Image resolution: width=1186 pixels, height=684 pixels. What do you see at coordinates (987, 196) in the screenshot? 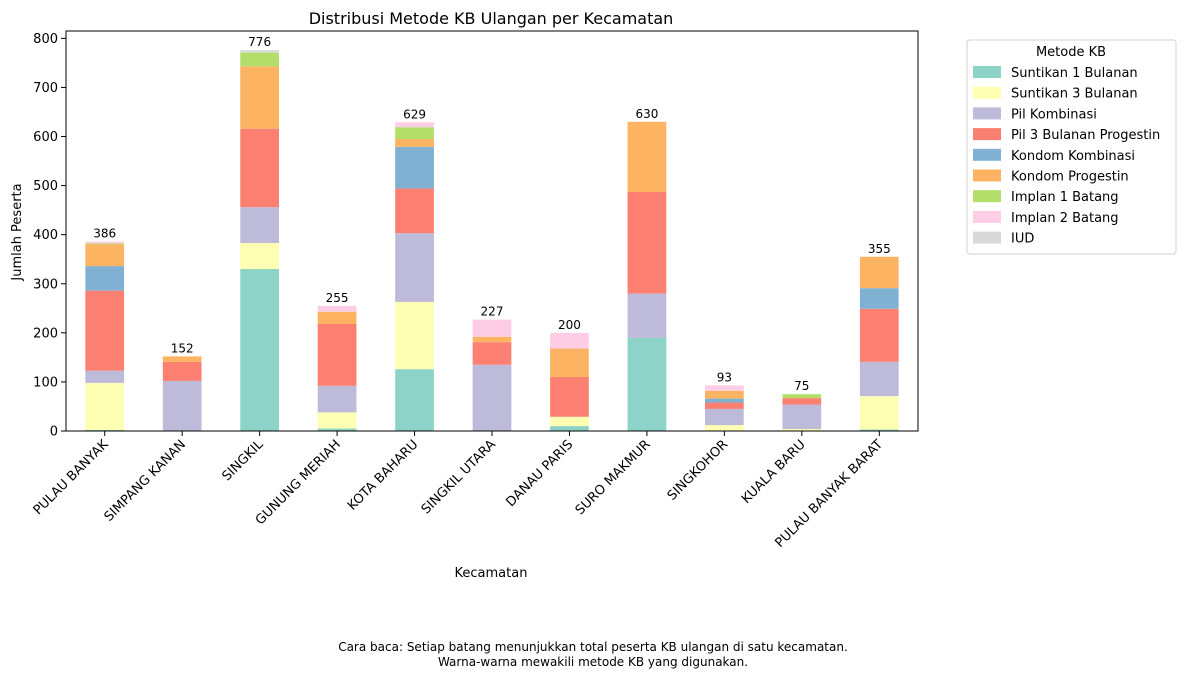
I see `legend-swatch-implan-1-batang` at bounding box center [987, 196].